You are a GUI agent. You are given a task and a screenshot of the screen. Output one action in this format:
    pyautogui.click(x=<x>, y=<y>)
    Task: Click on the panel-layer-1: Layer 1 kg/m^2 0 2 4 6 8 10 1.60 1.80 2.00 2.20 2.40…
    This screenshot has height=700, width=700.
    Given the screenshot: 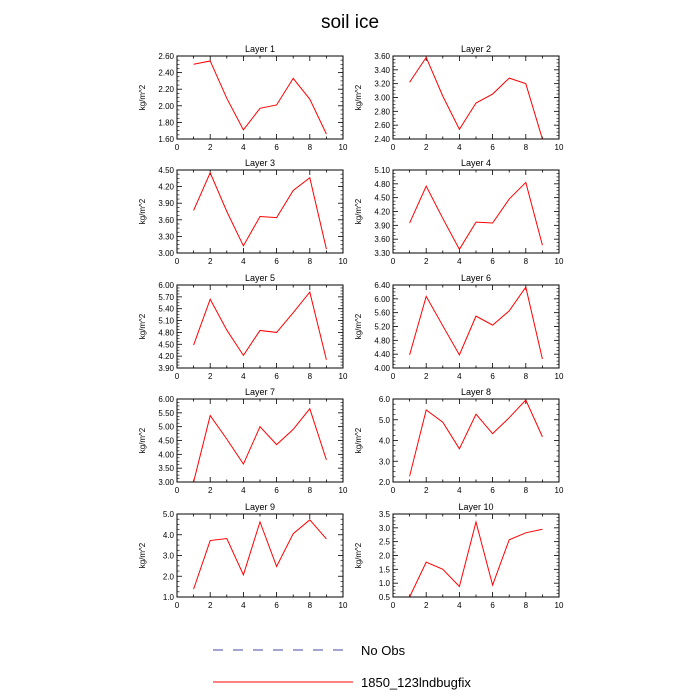 What is the action you would take?
    pyautogui.click(x=243, y=98)
    